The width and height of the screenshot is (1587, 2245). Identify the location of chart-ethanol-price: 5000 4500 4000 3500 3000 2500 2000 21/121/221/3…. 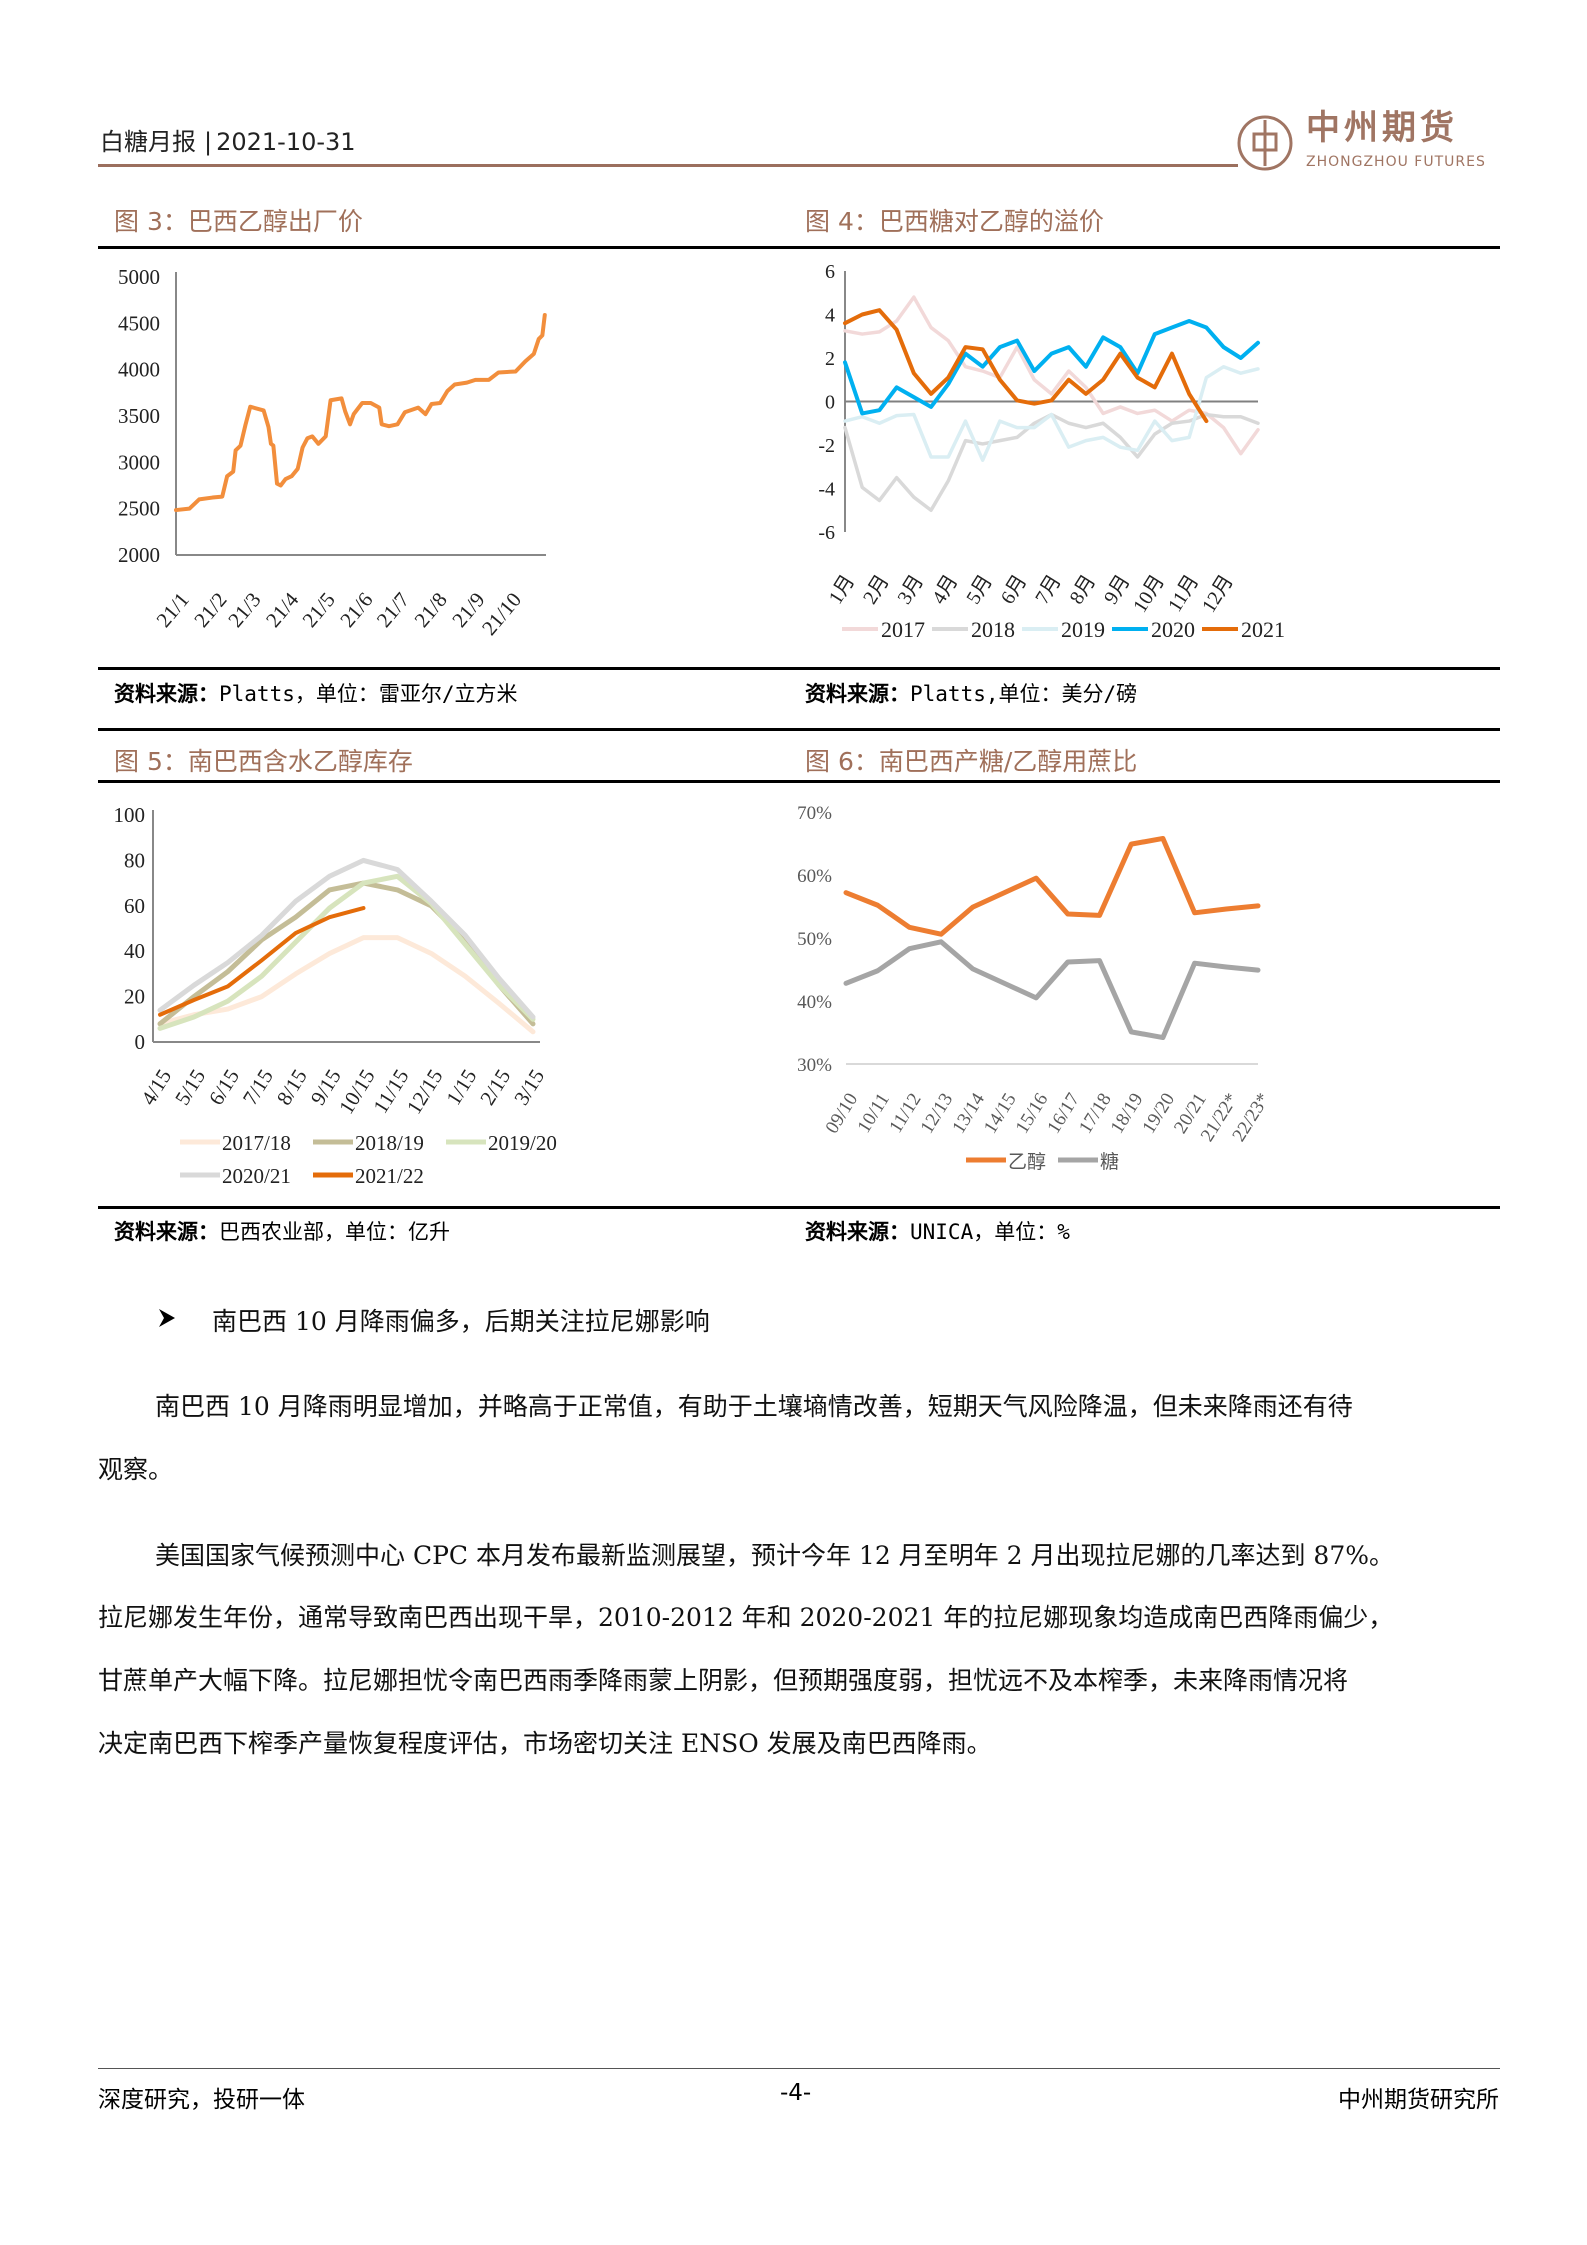
(332, 452).